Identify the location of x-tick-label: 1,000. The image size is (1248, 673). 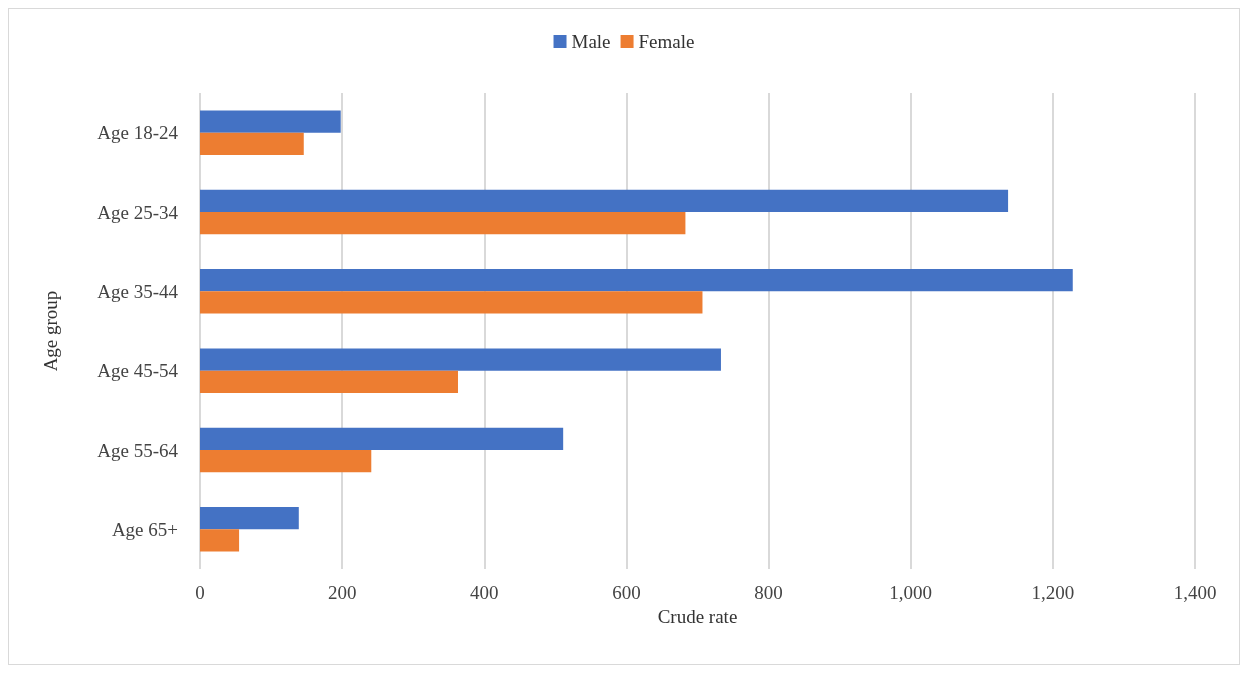
(911, 592).